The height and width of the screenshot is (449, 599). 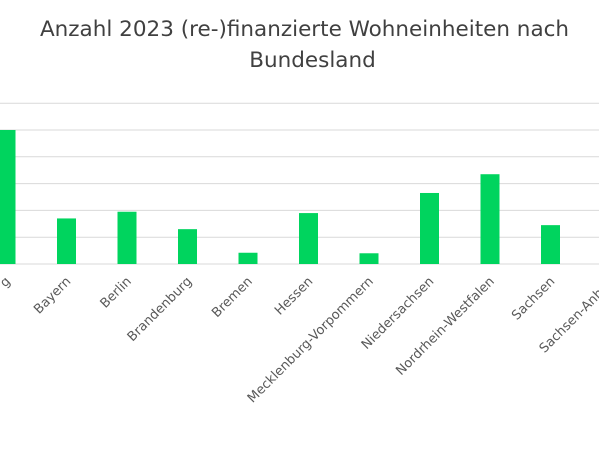 What do you see at coordinates (248, 258) in the screenshot?
I see `bar-bremen` at bounding box center [248, 258].